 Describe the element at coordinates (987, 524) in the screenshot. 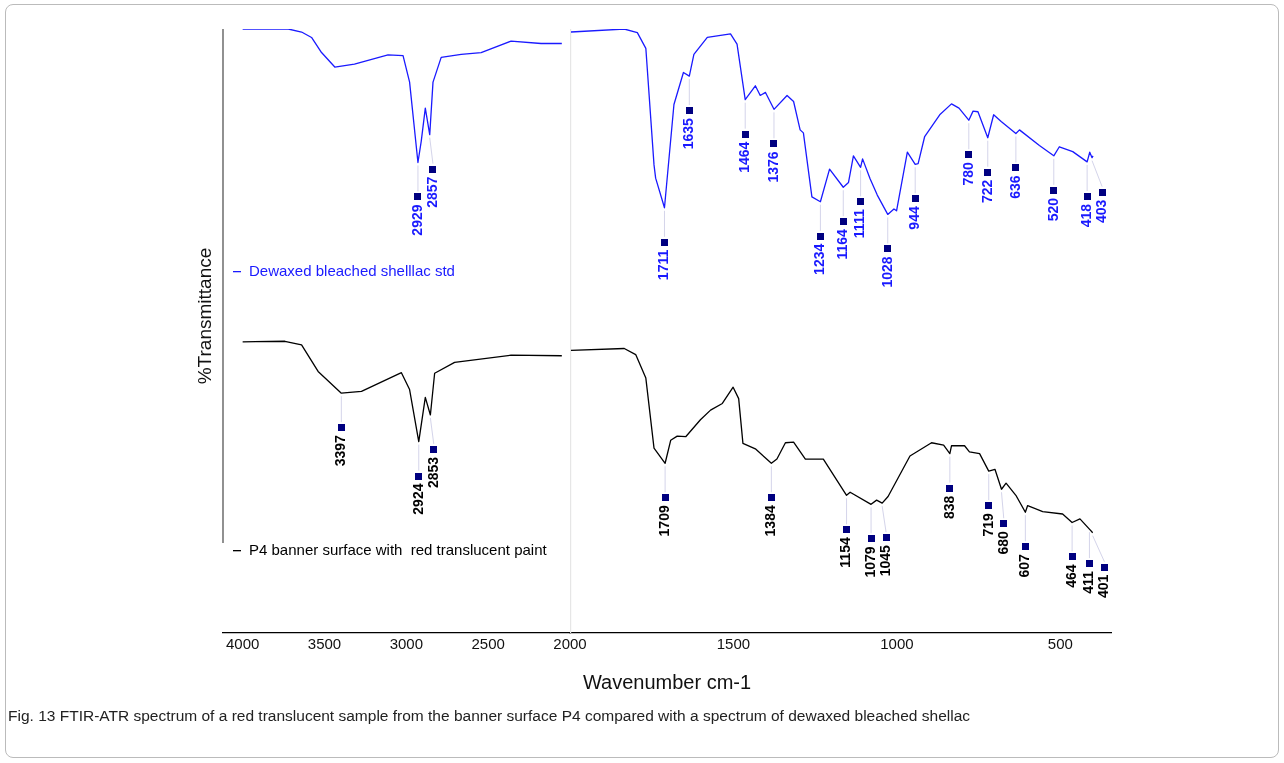

I see `annotation: 719` at that location.